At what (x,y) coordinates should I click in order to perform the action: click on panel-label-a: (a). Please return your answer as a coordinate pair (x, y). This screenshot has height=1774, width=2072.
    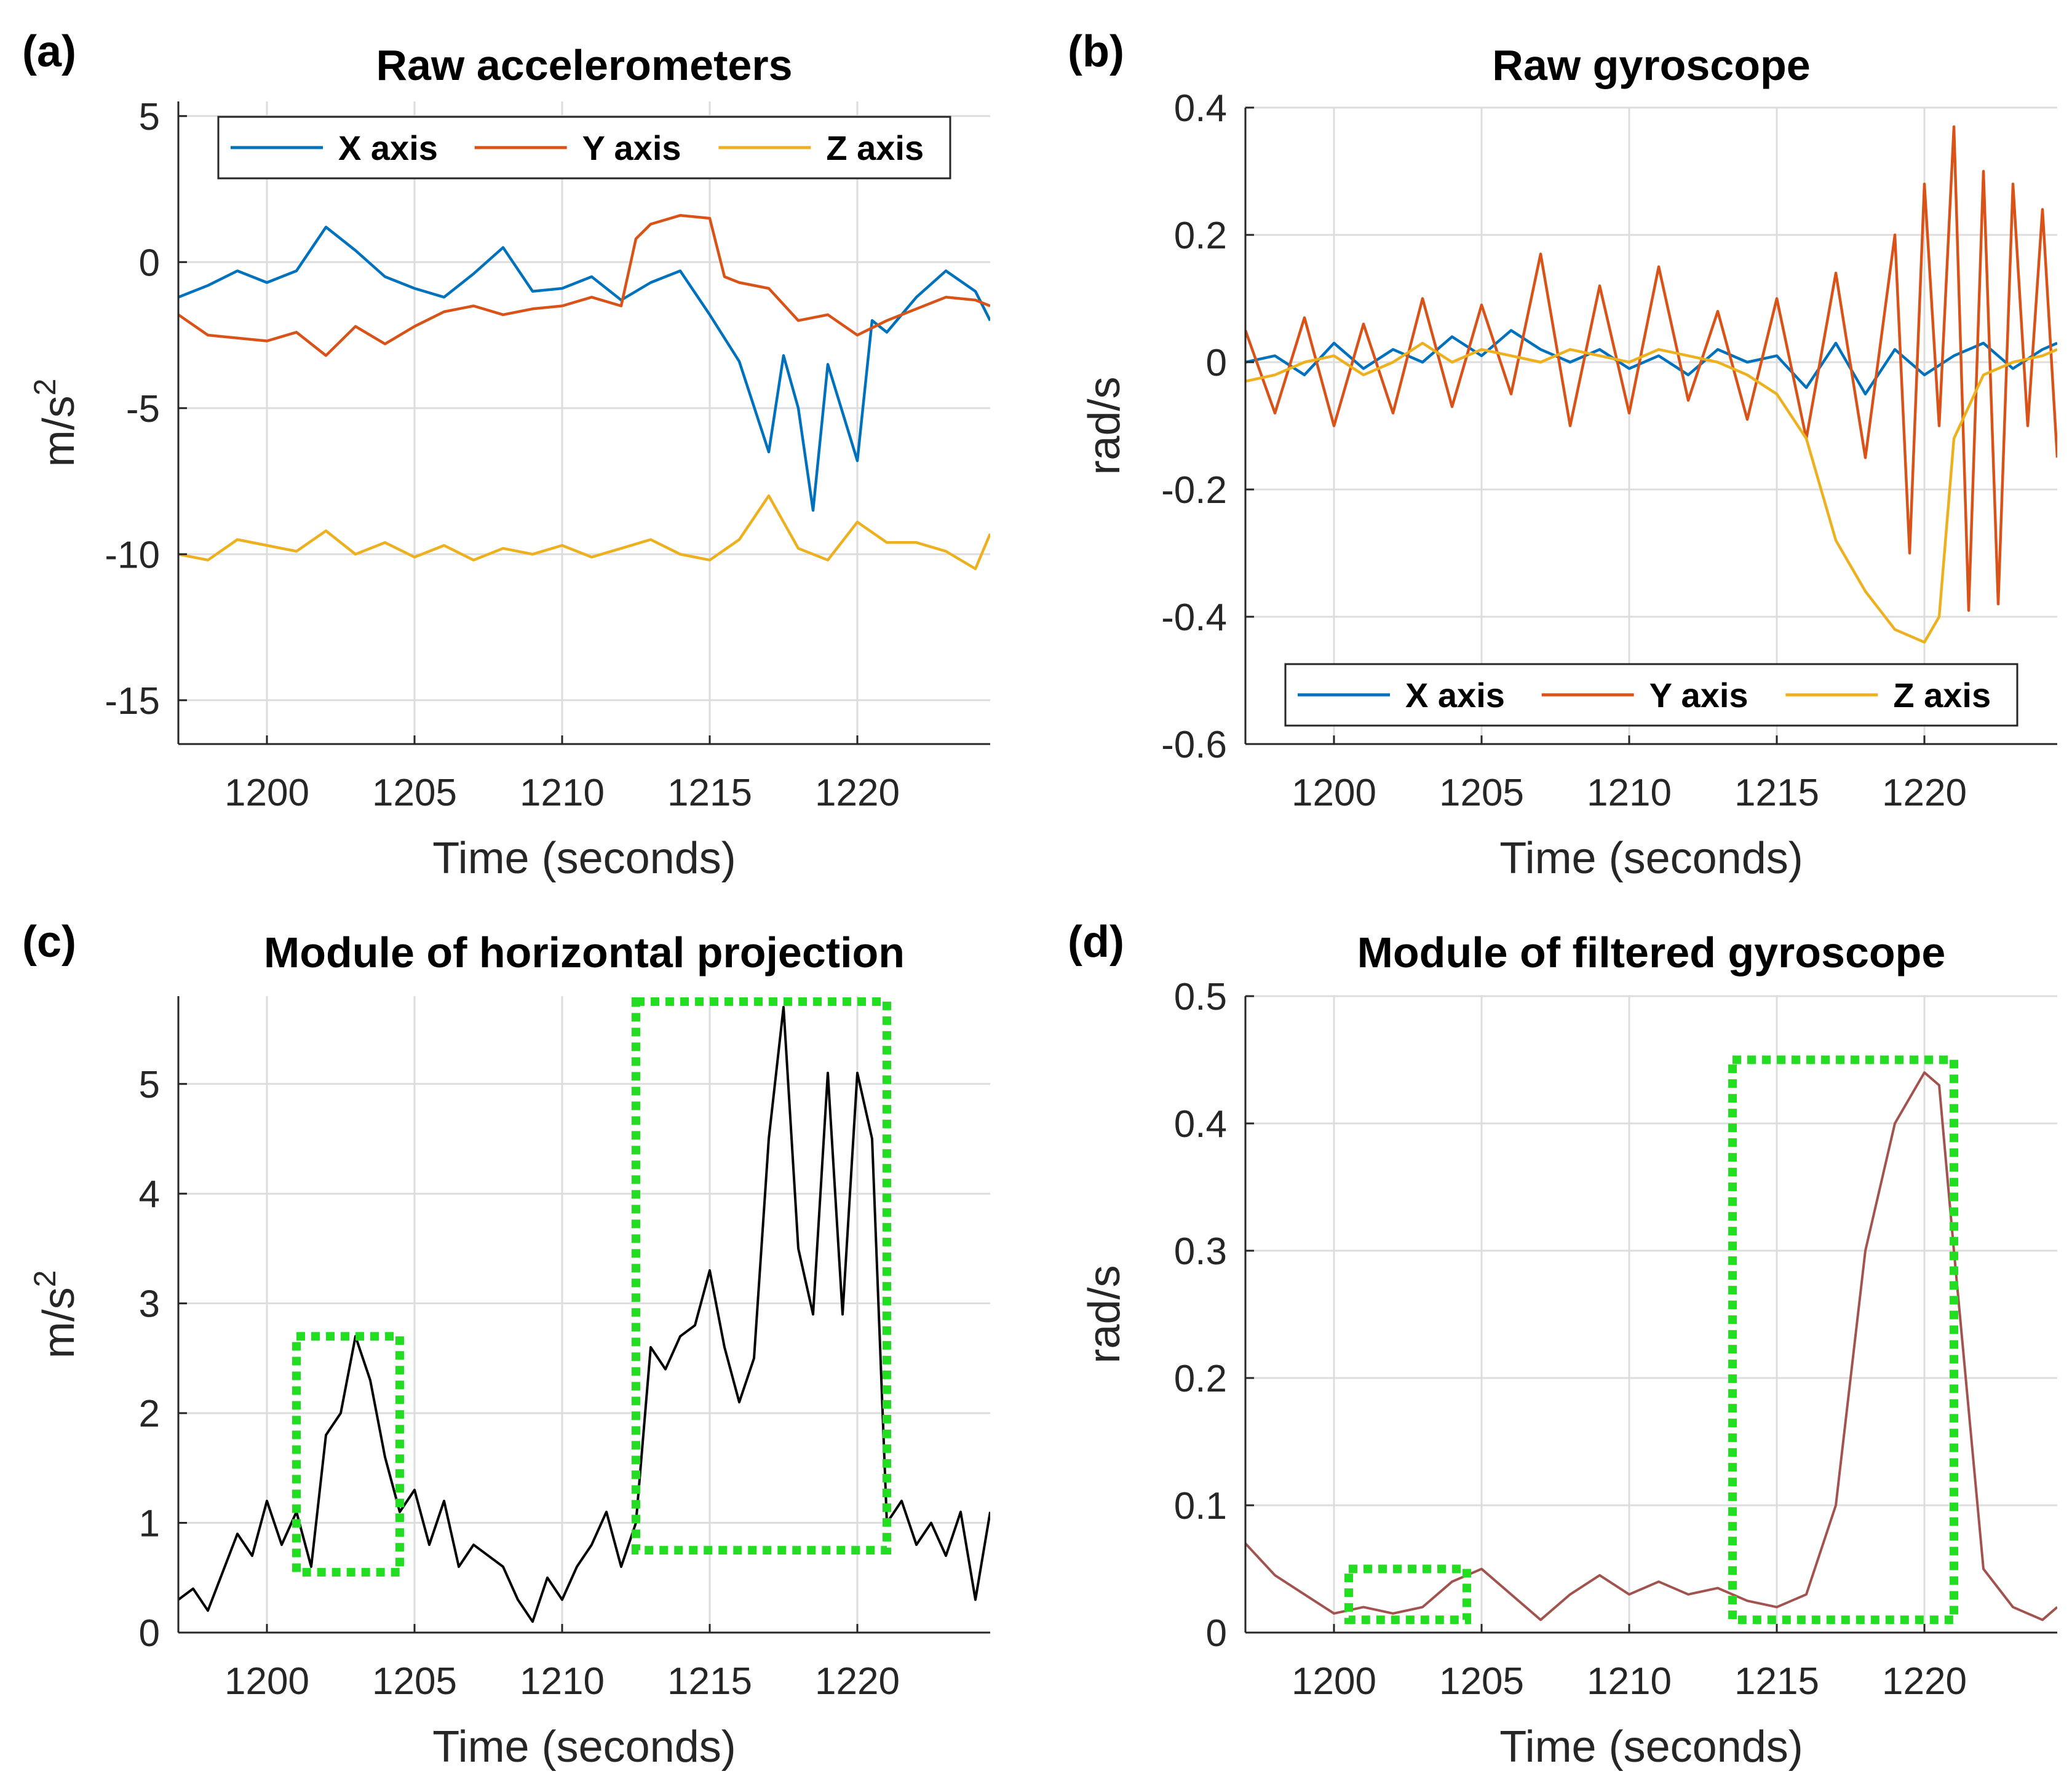
    Looking at the image, I should click on (49, 51).